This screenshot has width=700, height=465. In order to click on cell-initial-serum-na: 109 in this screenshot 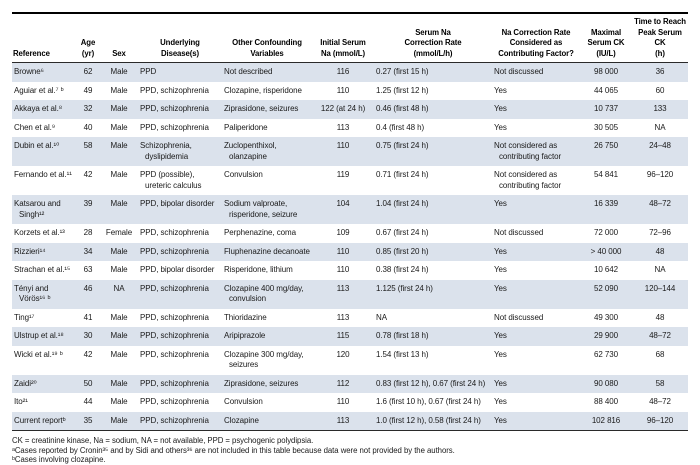, I will do `click(343, 233)`.